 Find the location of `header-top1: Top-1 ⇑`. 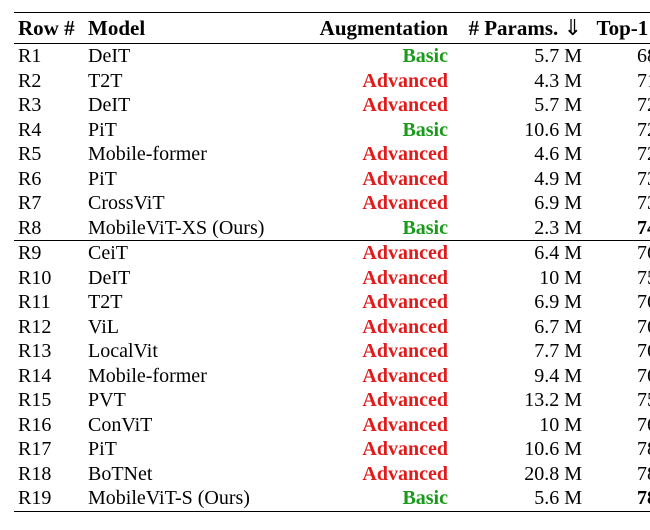

header-top1: Top-1 ⇑ is located at coordinates (618, 28).